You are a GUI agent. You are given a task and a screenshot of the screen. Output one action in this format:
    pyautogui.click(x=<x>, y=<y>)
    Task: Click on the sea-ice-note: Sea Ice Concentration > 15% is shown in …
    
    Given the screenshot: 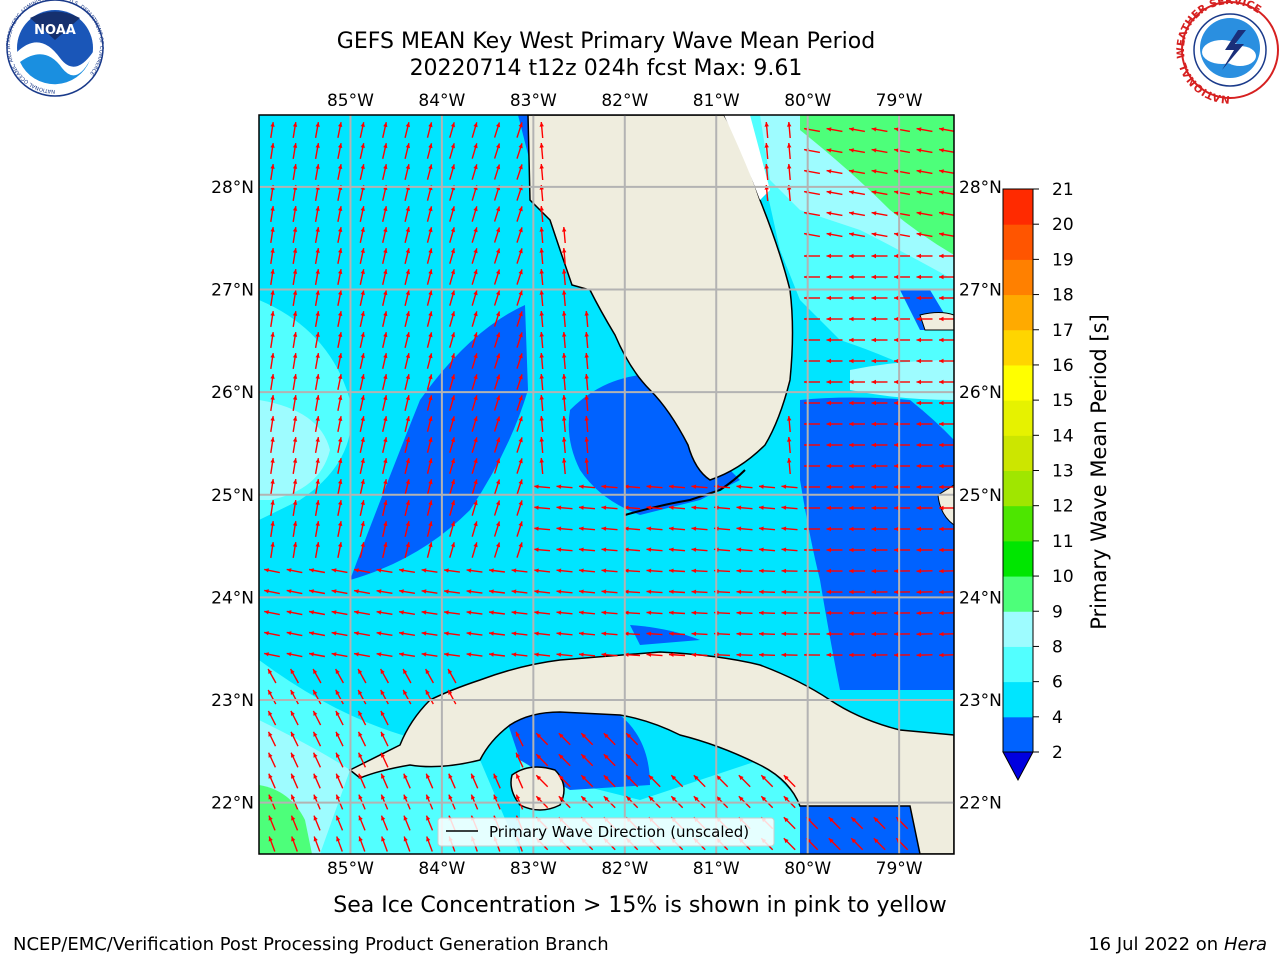 What is the action you would take?
    pyautogui.click(x=640, y=905)
    